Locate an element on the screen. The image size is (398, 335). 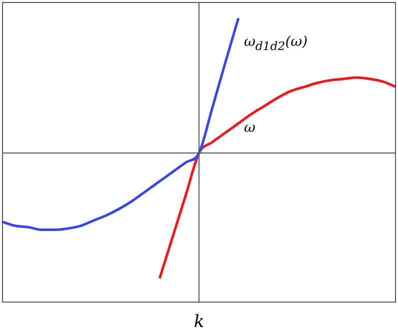
x-axis-title: k is located at coordinates (199, 322).